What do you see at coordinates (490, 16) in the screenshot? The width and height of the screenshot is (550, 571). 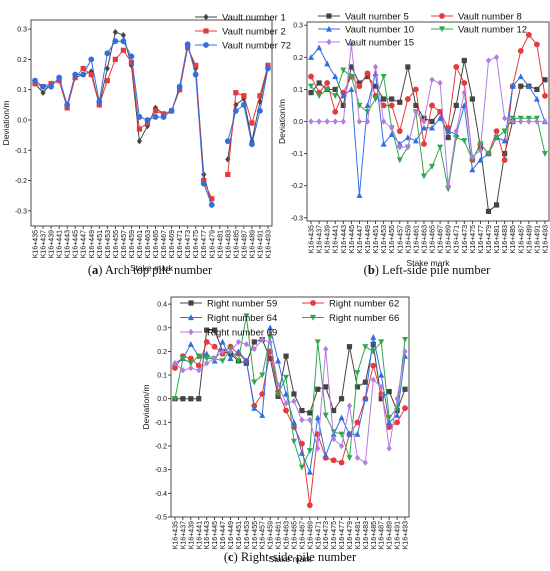 I see `legend-label: Vault number 8` at bounding box center [490, 16].